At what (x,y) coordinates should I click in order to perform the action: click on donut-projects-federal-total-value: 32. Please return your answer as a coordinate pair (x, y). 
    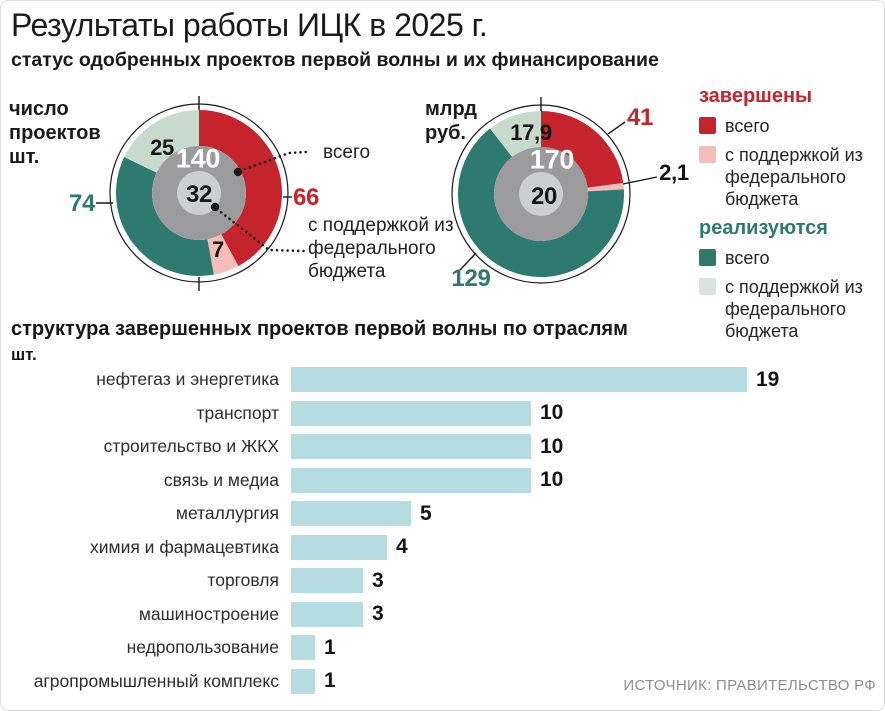
    Looking at the image, I should click on (199, 194).